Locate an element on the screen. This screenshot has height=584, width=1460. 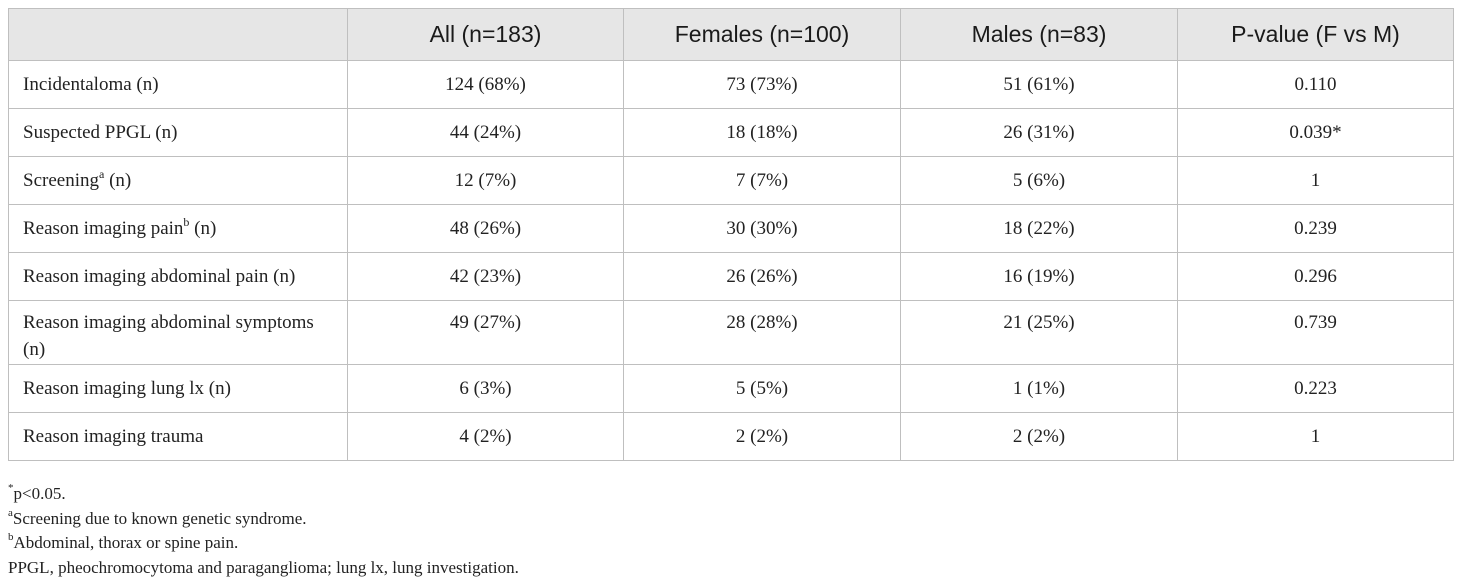
row-label: Suspected PPGL (n) is located at coordinates (178, 132).